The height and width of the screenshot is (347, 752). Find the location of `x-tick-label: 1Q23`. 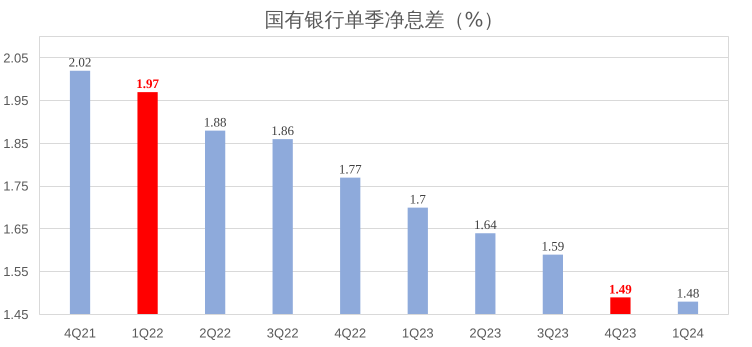

x-tick-label: 1Q23 is located at coordinates (418, 333).